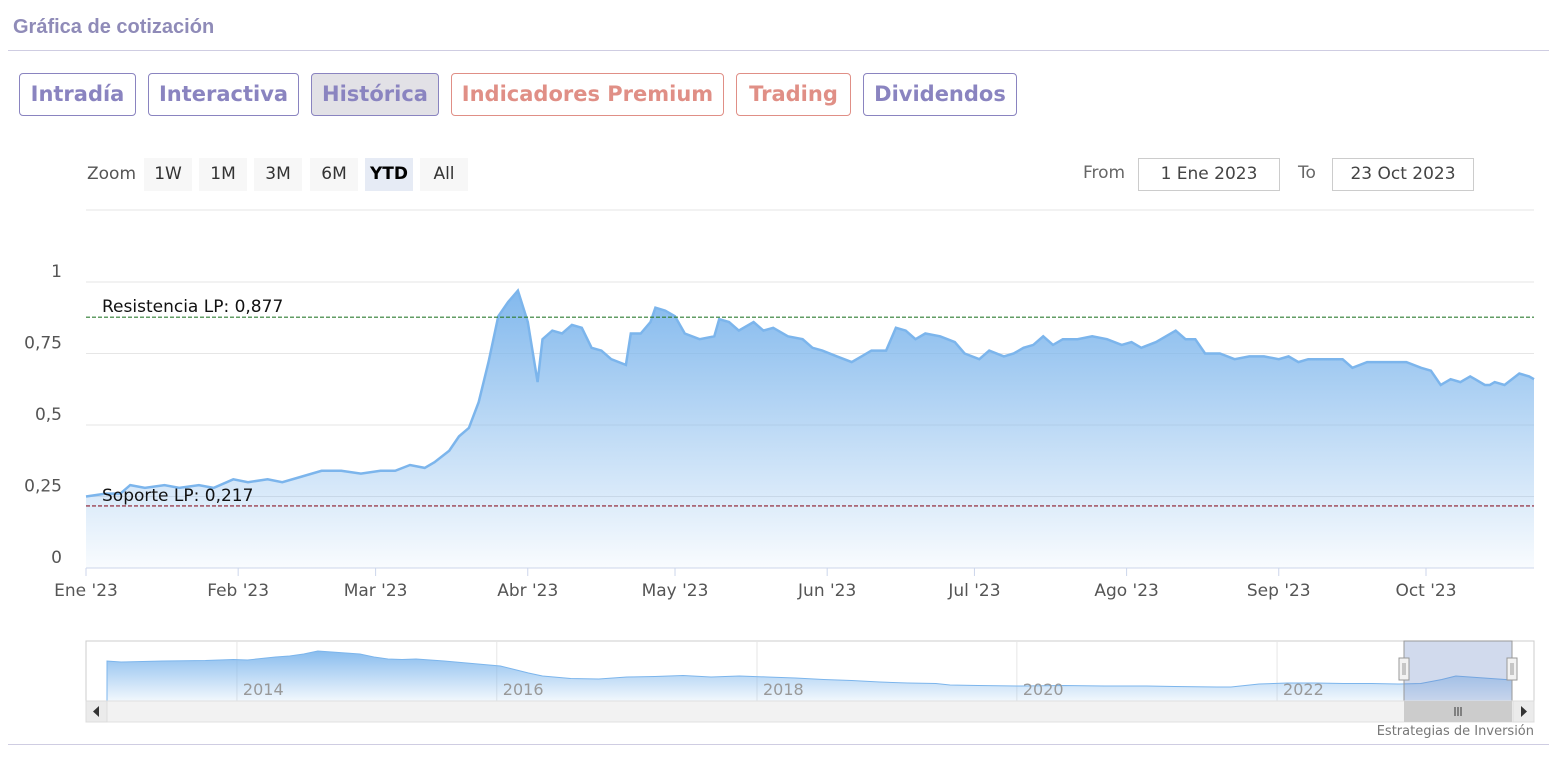  What do you see at coordinates (826, 591) in the screenshot?
I see `x-tick-label: Jun '23` at bounding box center [826, 591].